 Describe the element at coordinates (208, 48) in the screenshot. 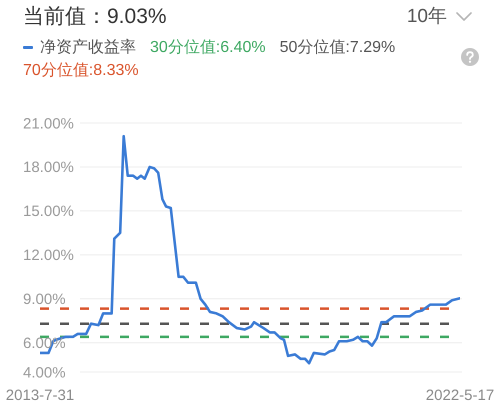

I see `ref-line-label: 30分位值:6.40%` at that location.